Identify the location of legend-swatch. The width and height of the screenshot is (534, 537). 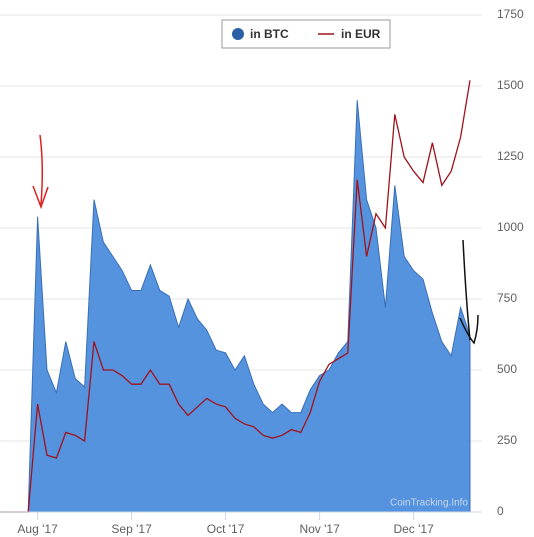
(238, 34).